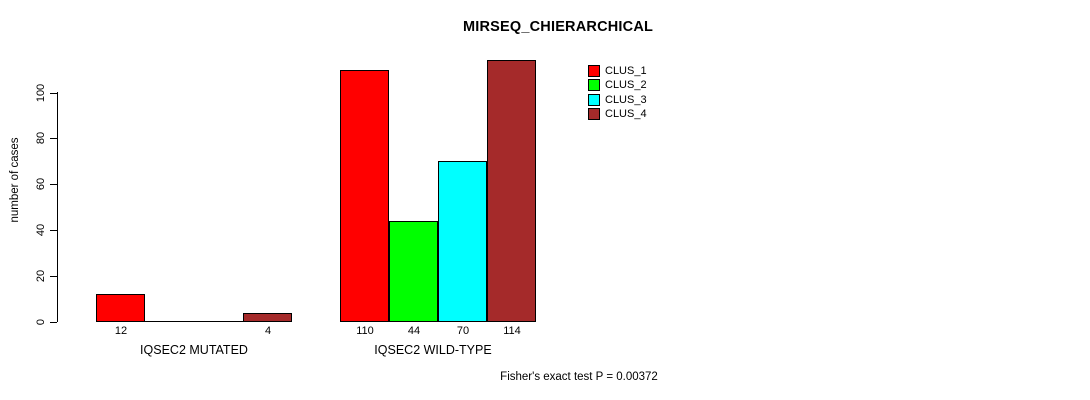 The image size is (1090, 400). I want to click on legend-label: CLUS_3, so click(626, 99).